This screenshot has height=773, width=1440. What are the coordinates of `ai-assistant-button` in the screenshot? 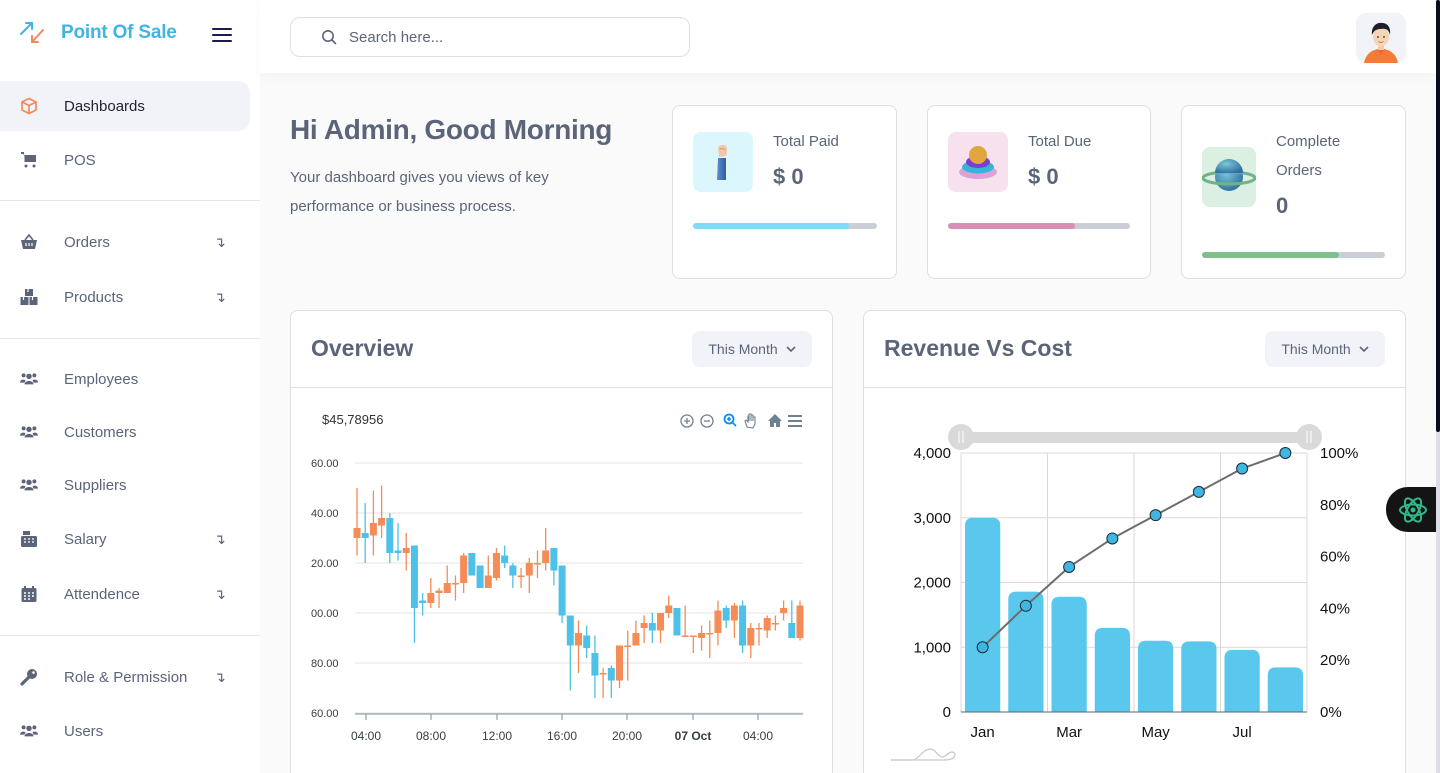 It's located at (1413, 509).